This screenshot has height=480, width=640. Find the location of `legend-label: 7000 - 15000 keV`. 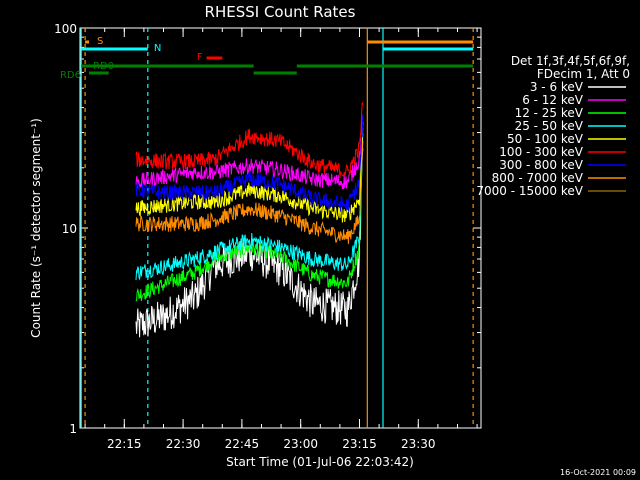

legend-label: 7000 - 15000 keV is located at coordinates (529, 191).